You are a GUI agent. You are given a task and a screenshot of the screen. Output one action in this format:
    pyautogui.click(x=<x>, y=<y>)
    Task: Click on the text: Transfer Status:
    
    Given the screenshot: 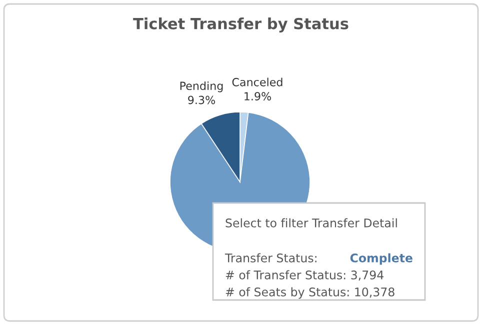 What is the action you would take?
    pyautogui.click(x=270, y=257)
    